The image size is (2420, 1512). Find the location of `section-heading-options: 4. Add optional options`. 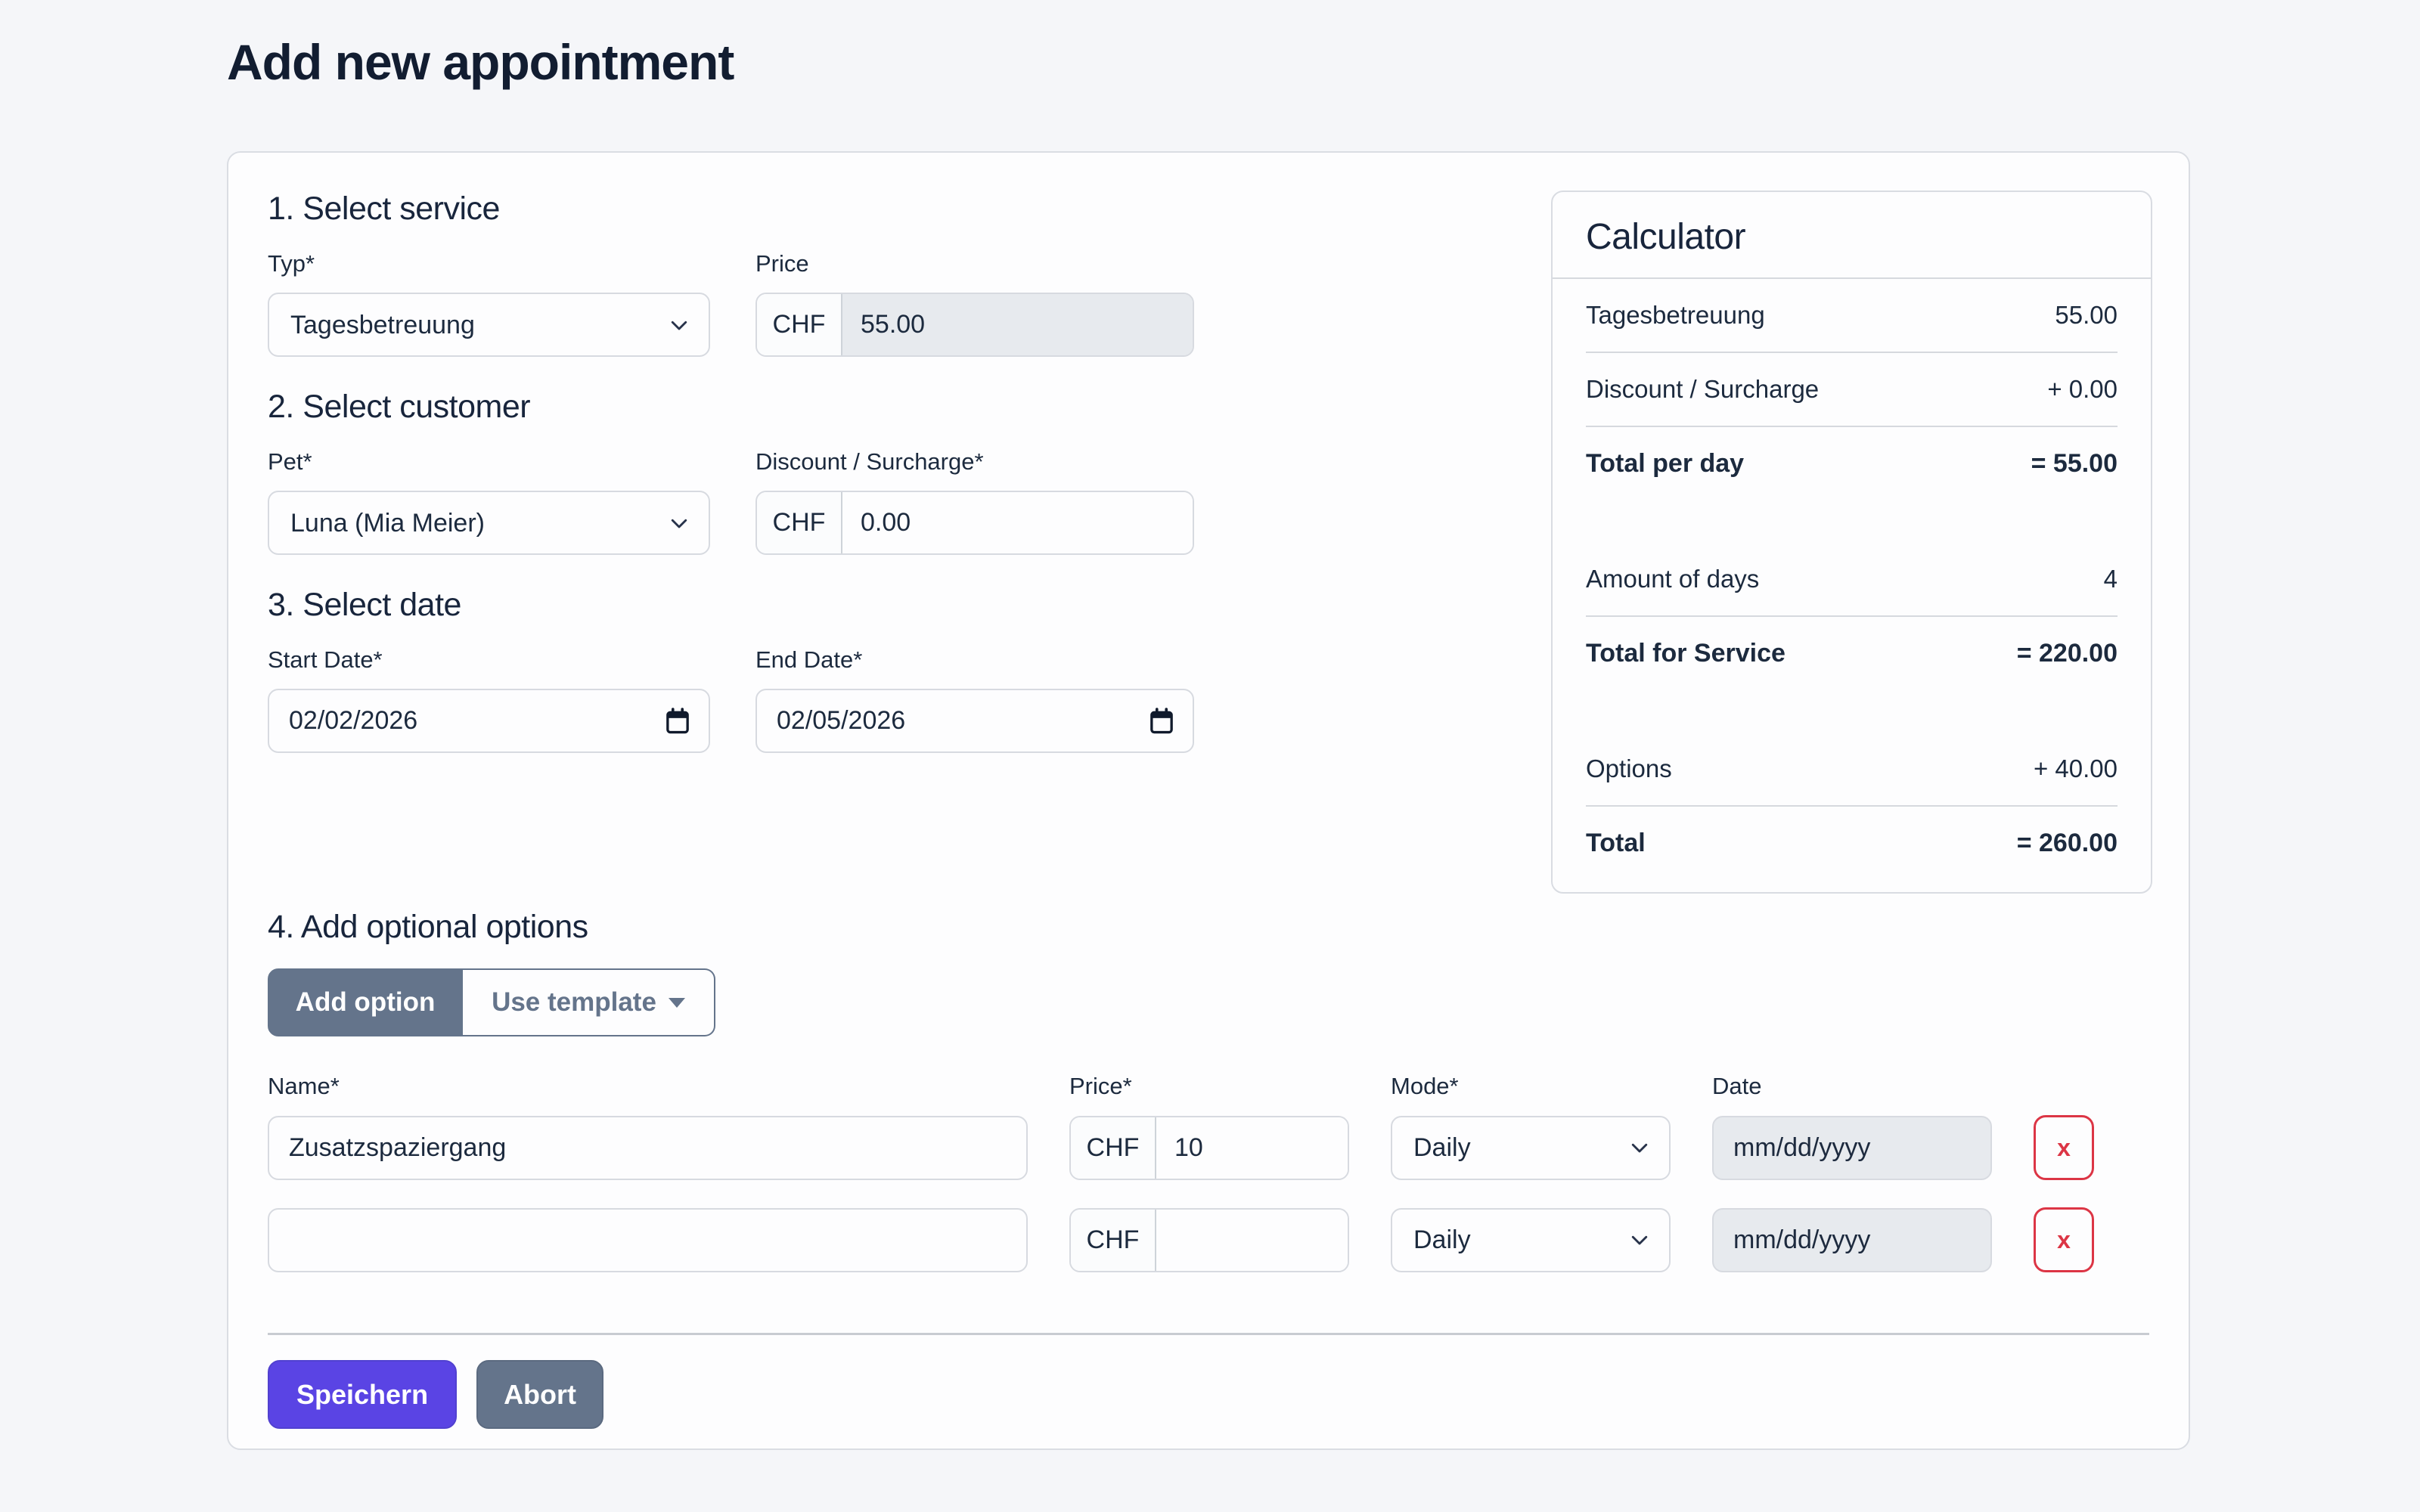

section-heading-options: 4. Add optional options is located at coordinates (428, 927).